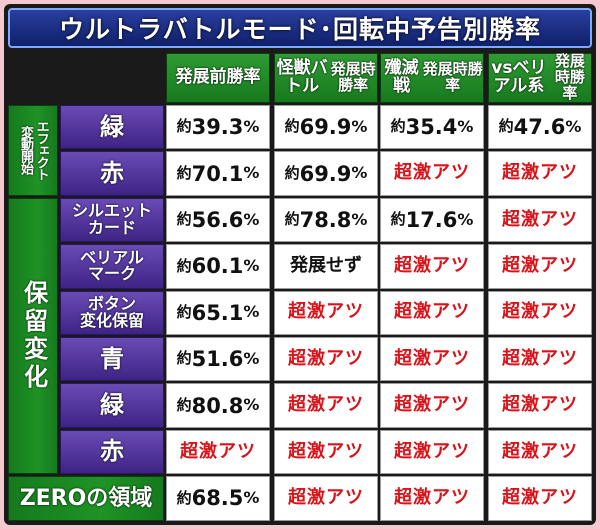  I want to click on rate-number: 60.1, so click(217, 266).